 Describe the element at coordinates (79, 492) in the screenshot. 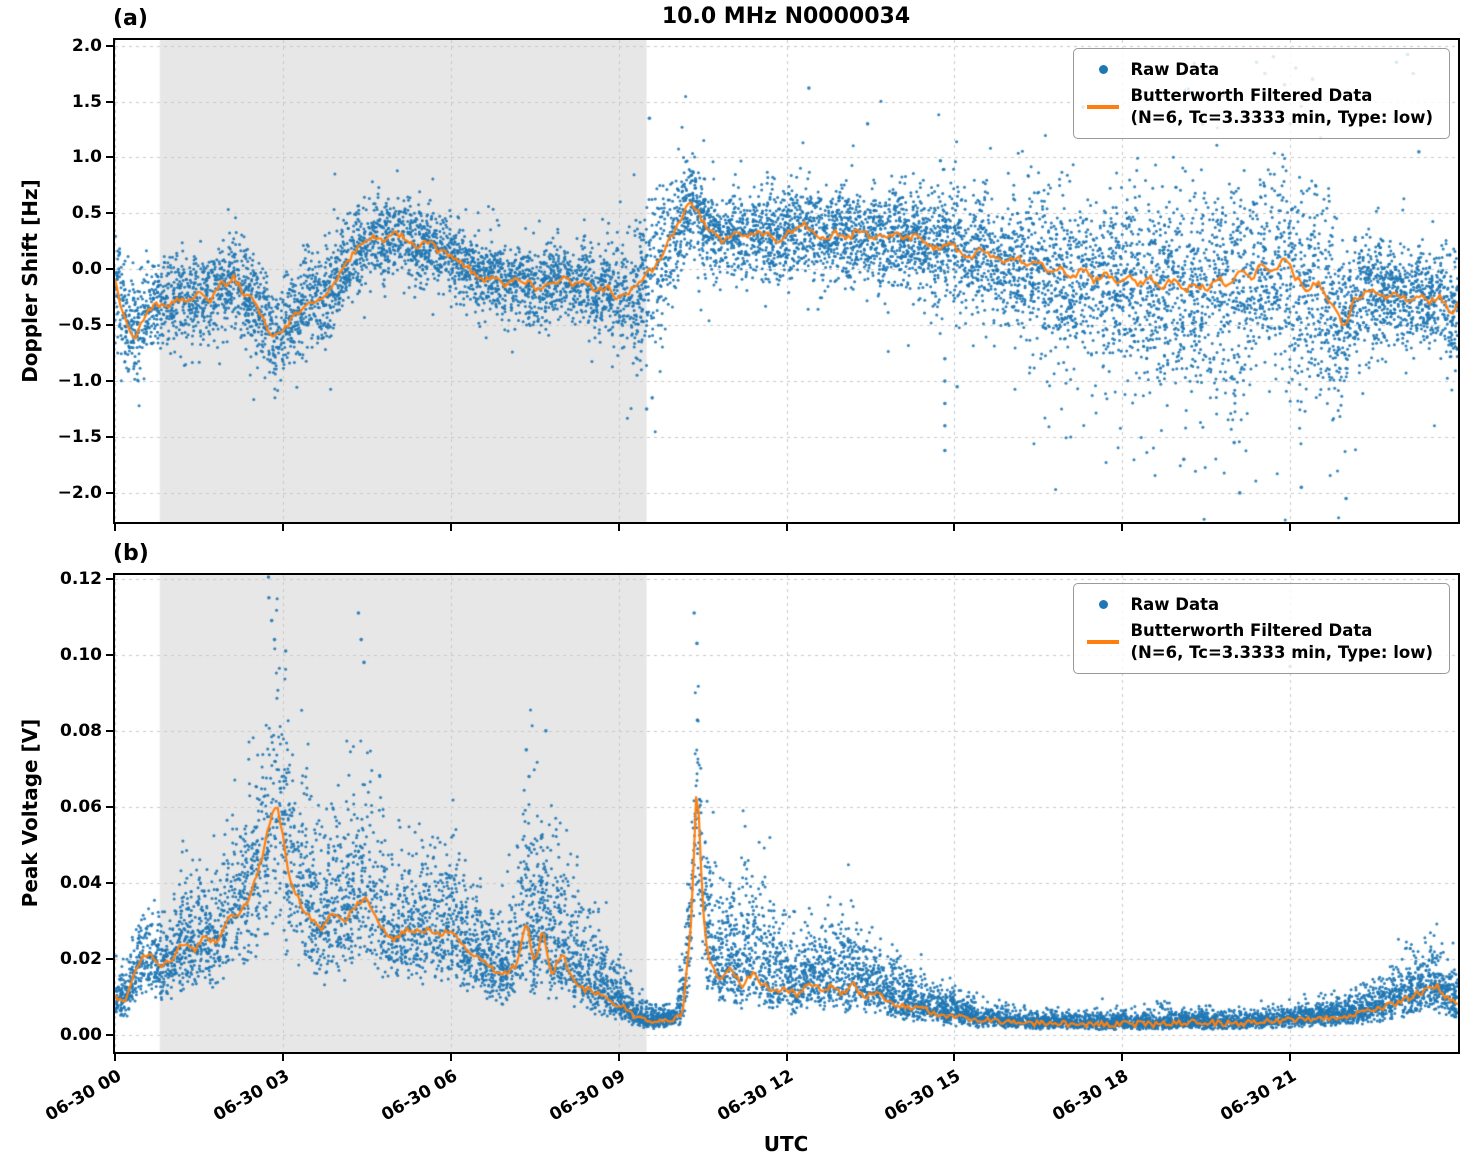

I see `y-tick-label: −2.0` at that location.